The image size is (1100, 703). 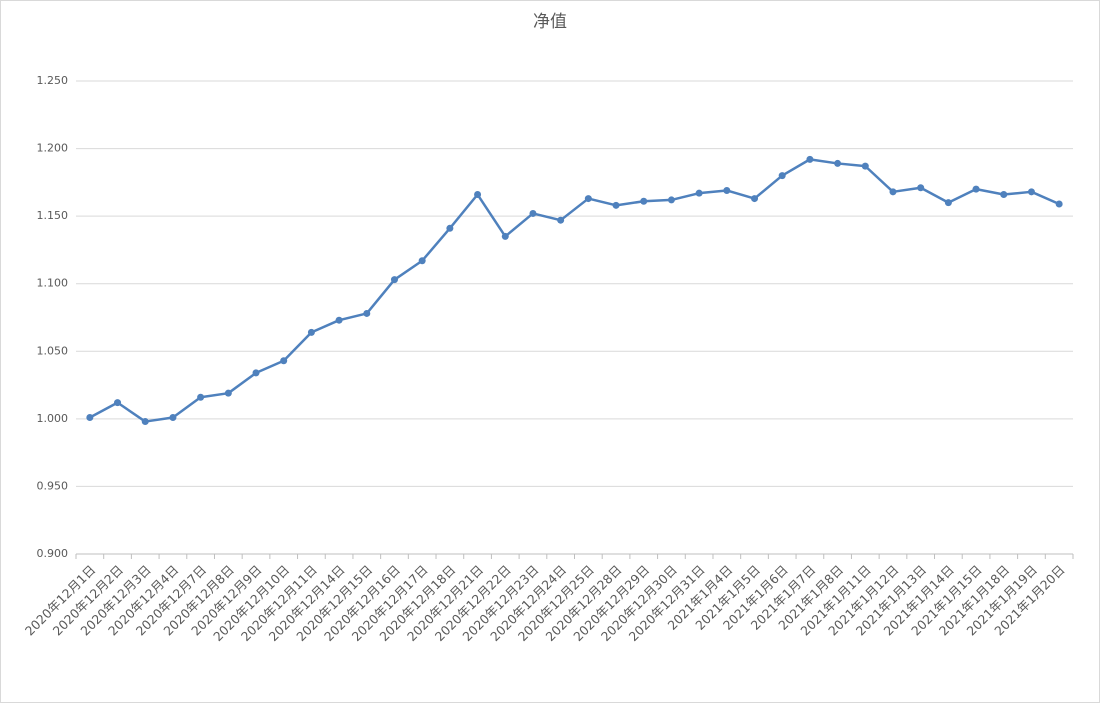 I want to click on y-tick-label: 1.000, so click(x=53, y=418).